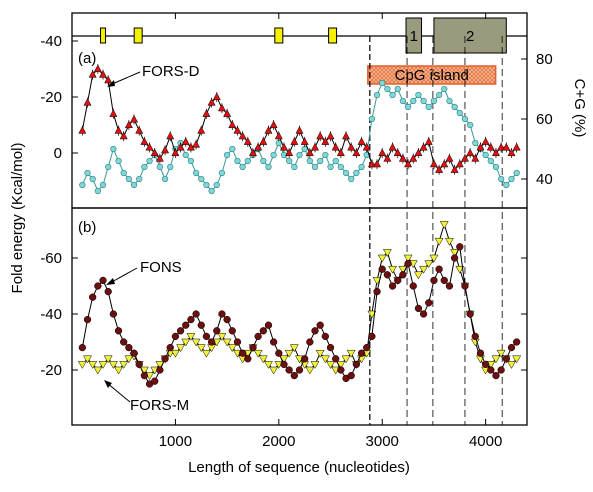 This screenshot has height=492, width=593. What do you see at coordinates (110, 281) in the screenshot?
I see `arrow-fons-head` at bounding box center [110, 281].